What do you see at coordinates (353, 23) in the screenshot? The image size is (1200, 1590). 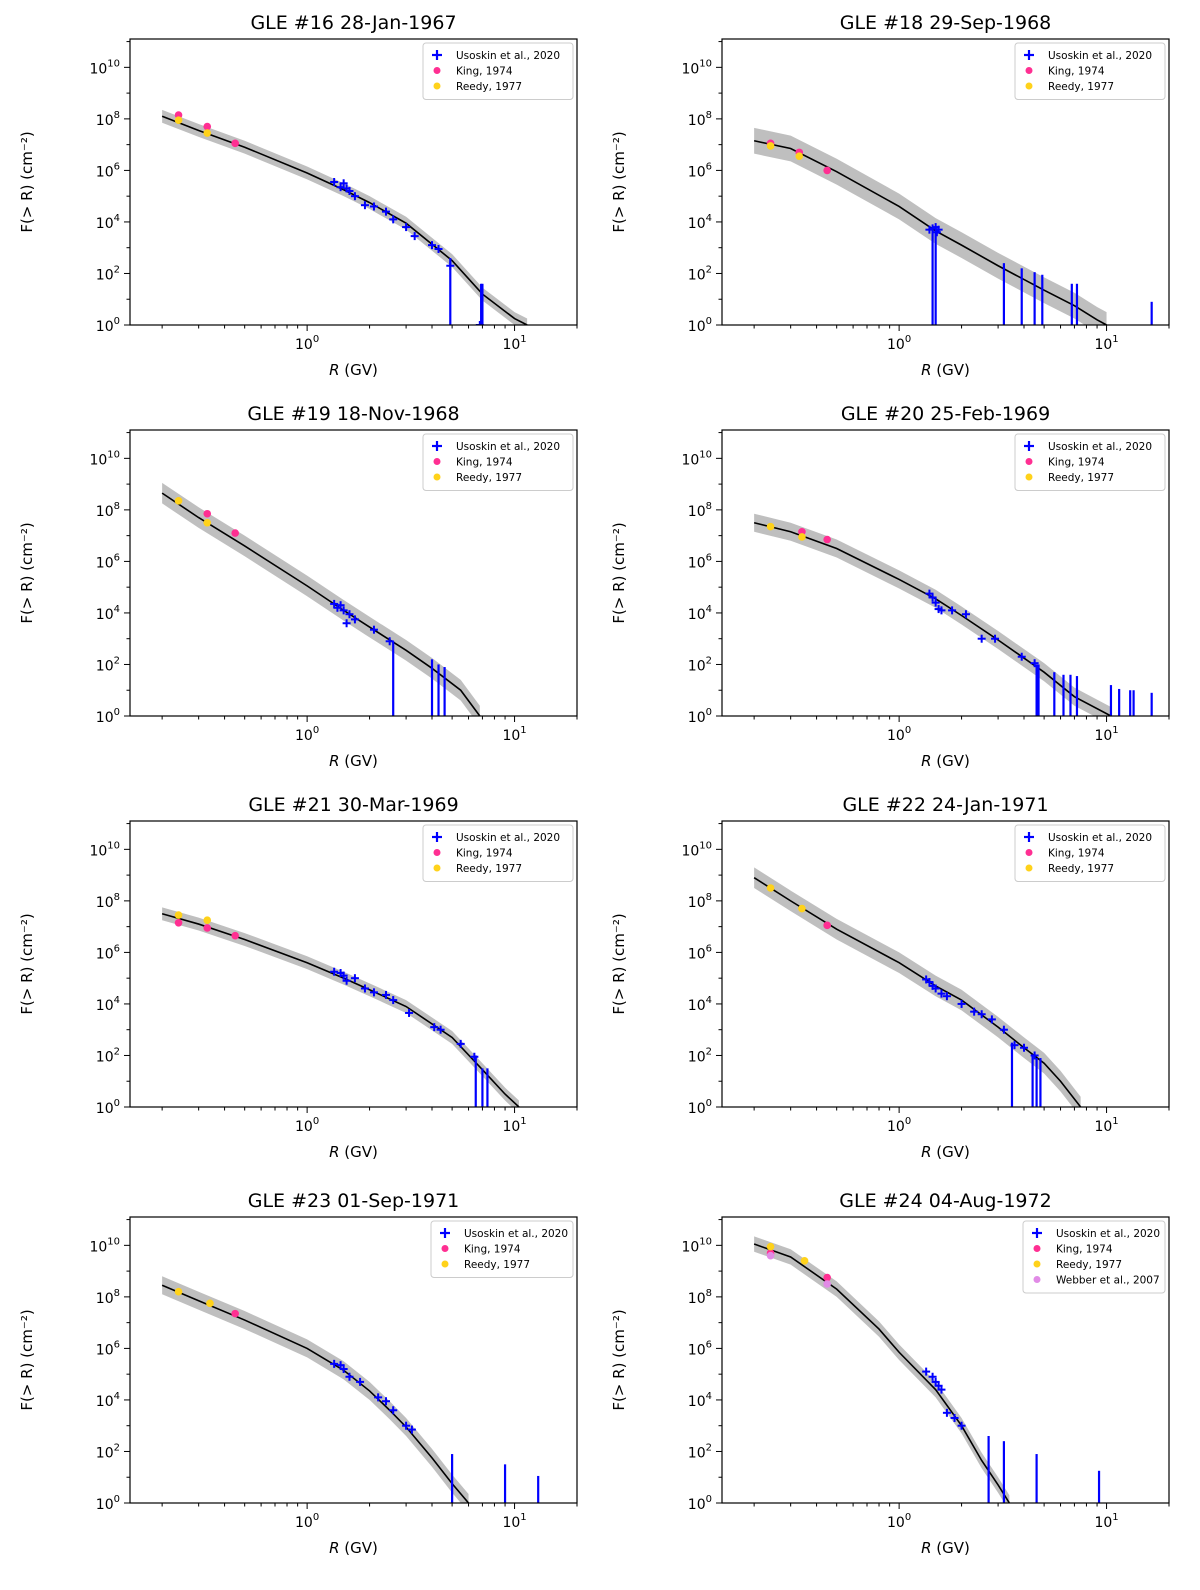 I see `chart-title: GLE #16 28-Jan-1967` at bounding box center [353, 23].